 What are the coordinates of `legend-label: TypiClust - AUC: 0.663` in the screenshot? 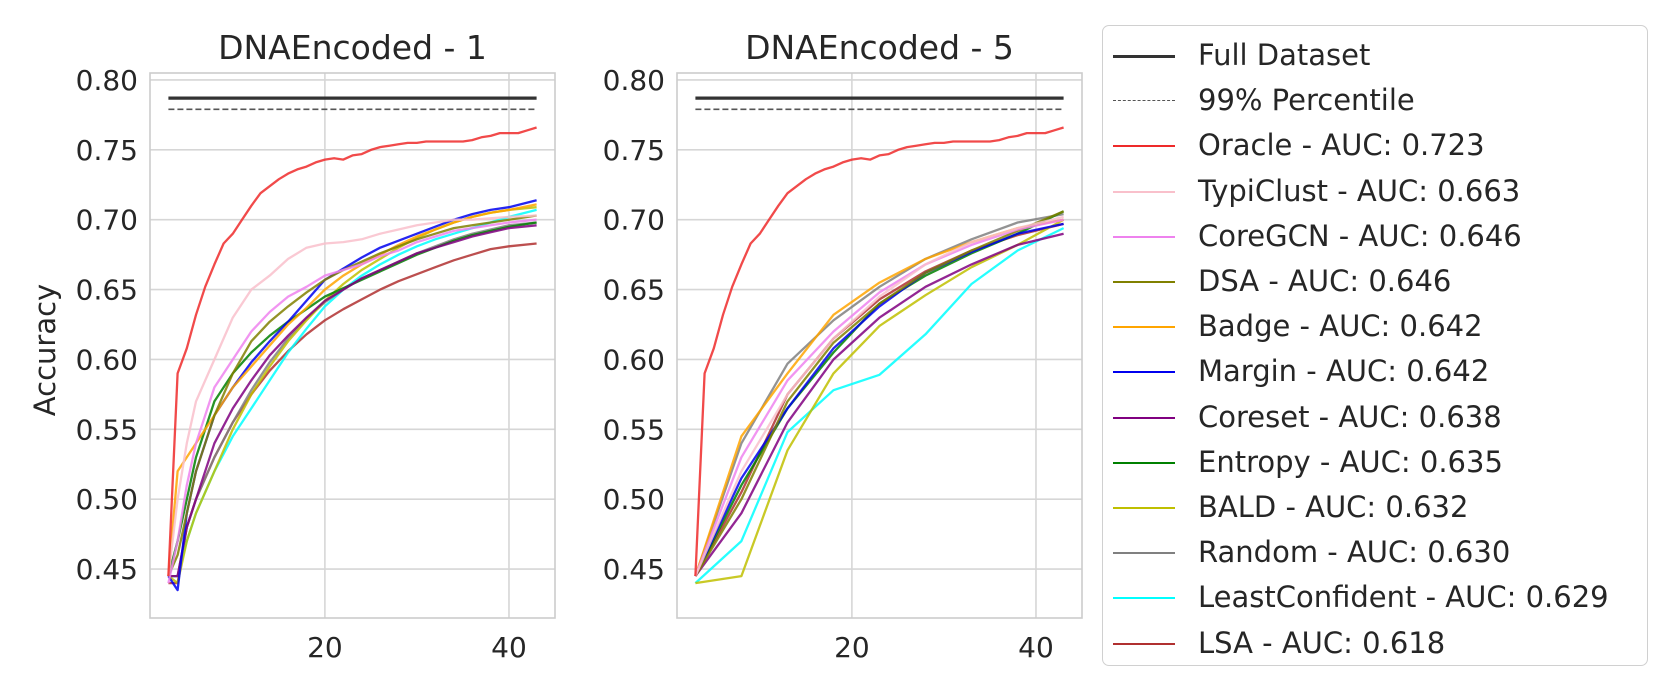 It's located at (1359, 190).